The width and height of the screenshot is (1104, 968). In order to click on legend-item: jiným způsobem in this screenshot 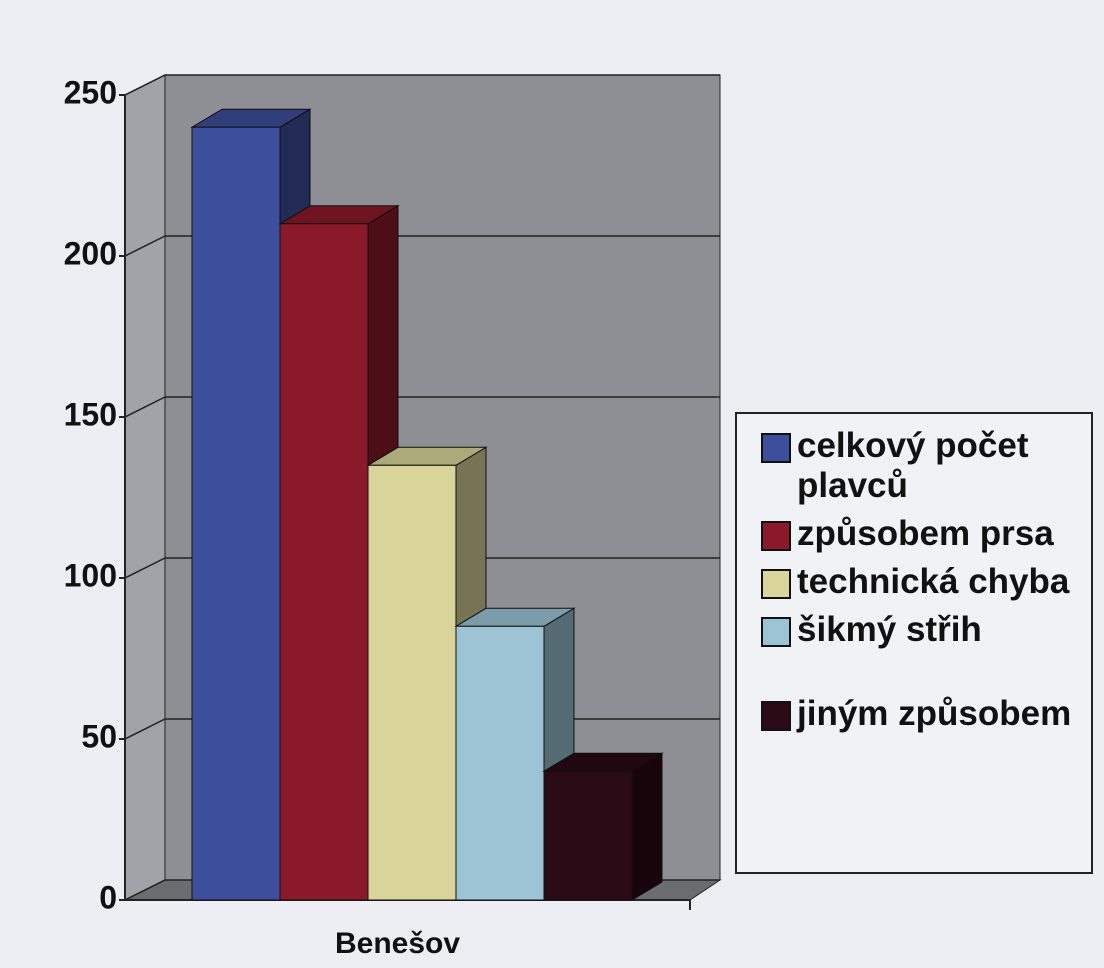, I will do `click(914, 714)`.